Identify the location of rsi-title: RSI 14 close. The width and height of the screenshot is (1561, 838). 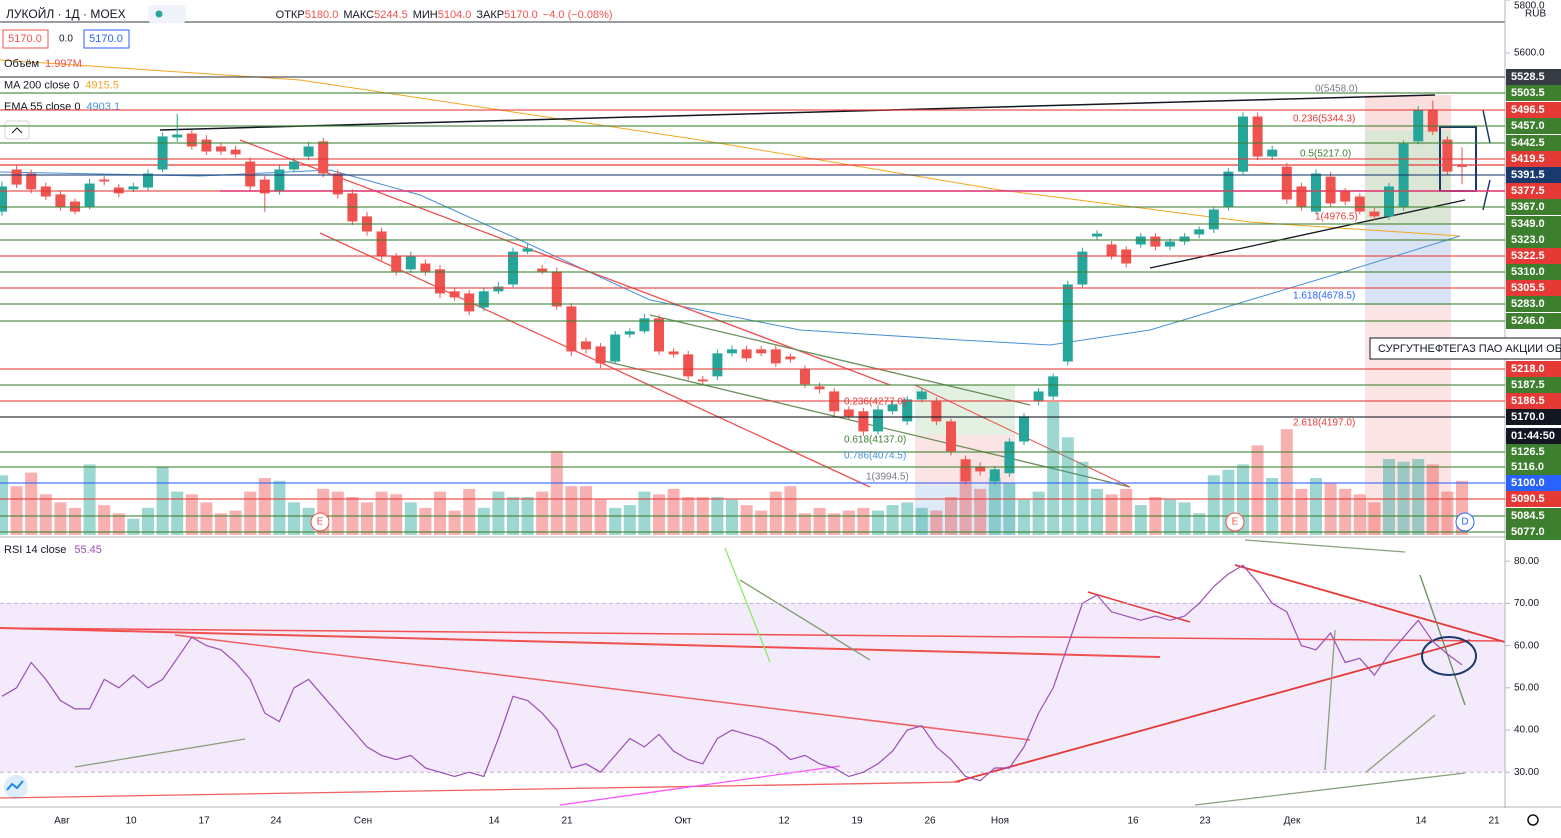
(35, 550).